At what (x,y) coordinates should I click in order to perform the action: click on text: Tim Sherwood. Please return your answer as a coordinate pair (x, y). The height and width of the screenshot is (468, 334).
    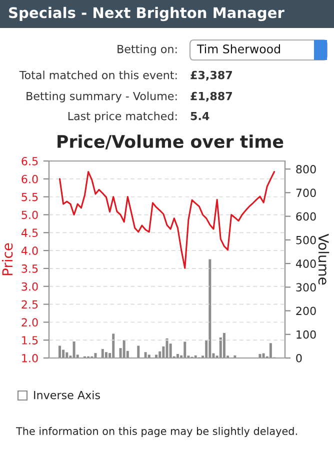
    Looking at the image, I should click on (238, 49).